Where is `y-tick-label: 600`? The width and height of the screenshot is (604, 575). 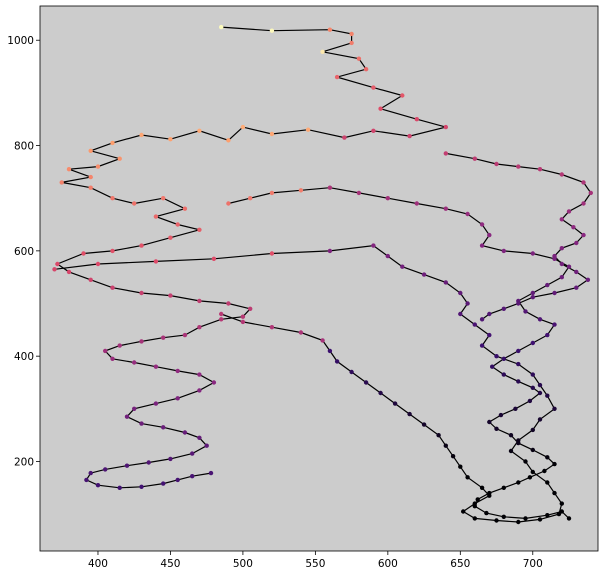 y-tick-label: 600 is located at coordinates (24, 252).